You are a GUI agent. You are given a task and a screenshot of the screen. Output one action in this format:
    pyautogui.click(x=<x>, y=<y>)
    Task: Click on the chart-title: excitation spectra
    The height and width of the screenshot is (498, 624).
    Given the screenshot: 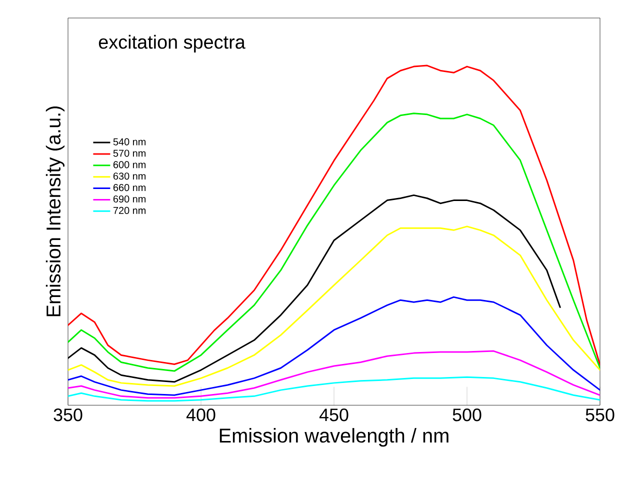 What is the action you would take?
    pyautogui.click(x=172, y=43)
    